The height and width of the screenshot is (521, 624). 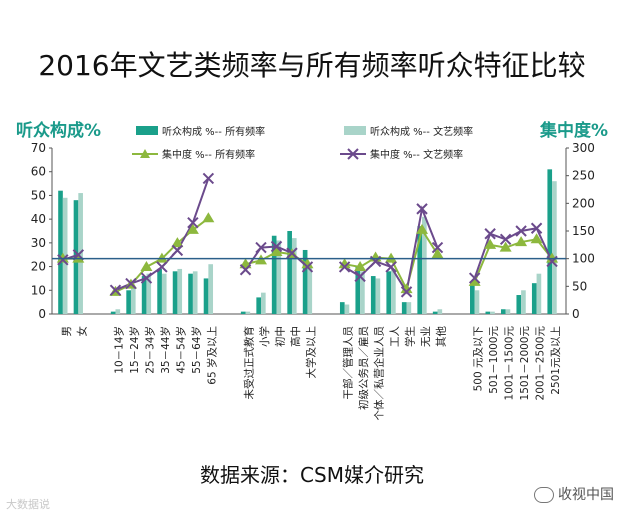 I want to click on category-label: 500 元及以下, so click(x=479, y=358).